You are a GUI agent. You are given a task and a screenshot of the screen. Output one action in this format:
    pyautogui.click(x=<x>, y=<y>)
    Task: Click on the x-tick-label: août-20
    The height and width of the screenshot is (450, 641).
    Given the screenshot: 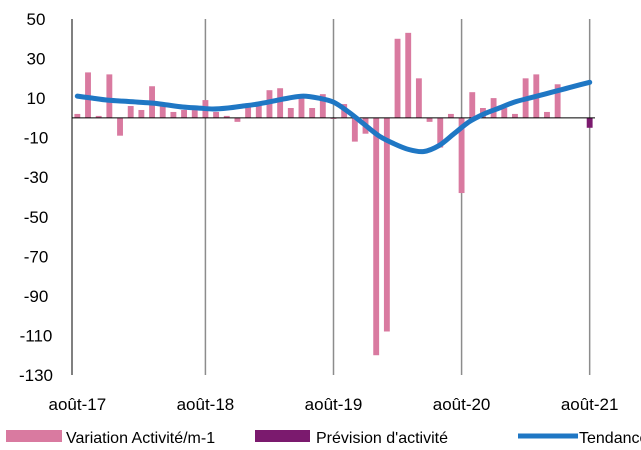 What is the action you would take?
    pyautogui.click(x=462, y=404)
    